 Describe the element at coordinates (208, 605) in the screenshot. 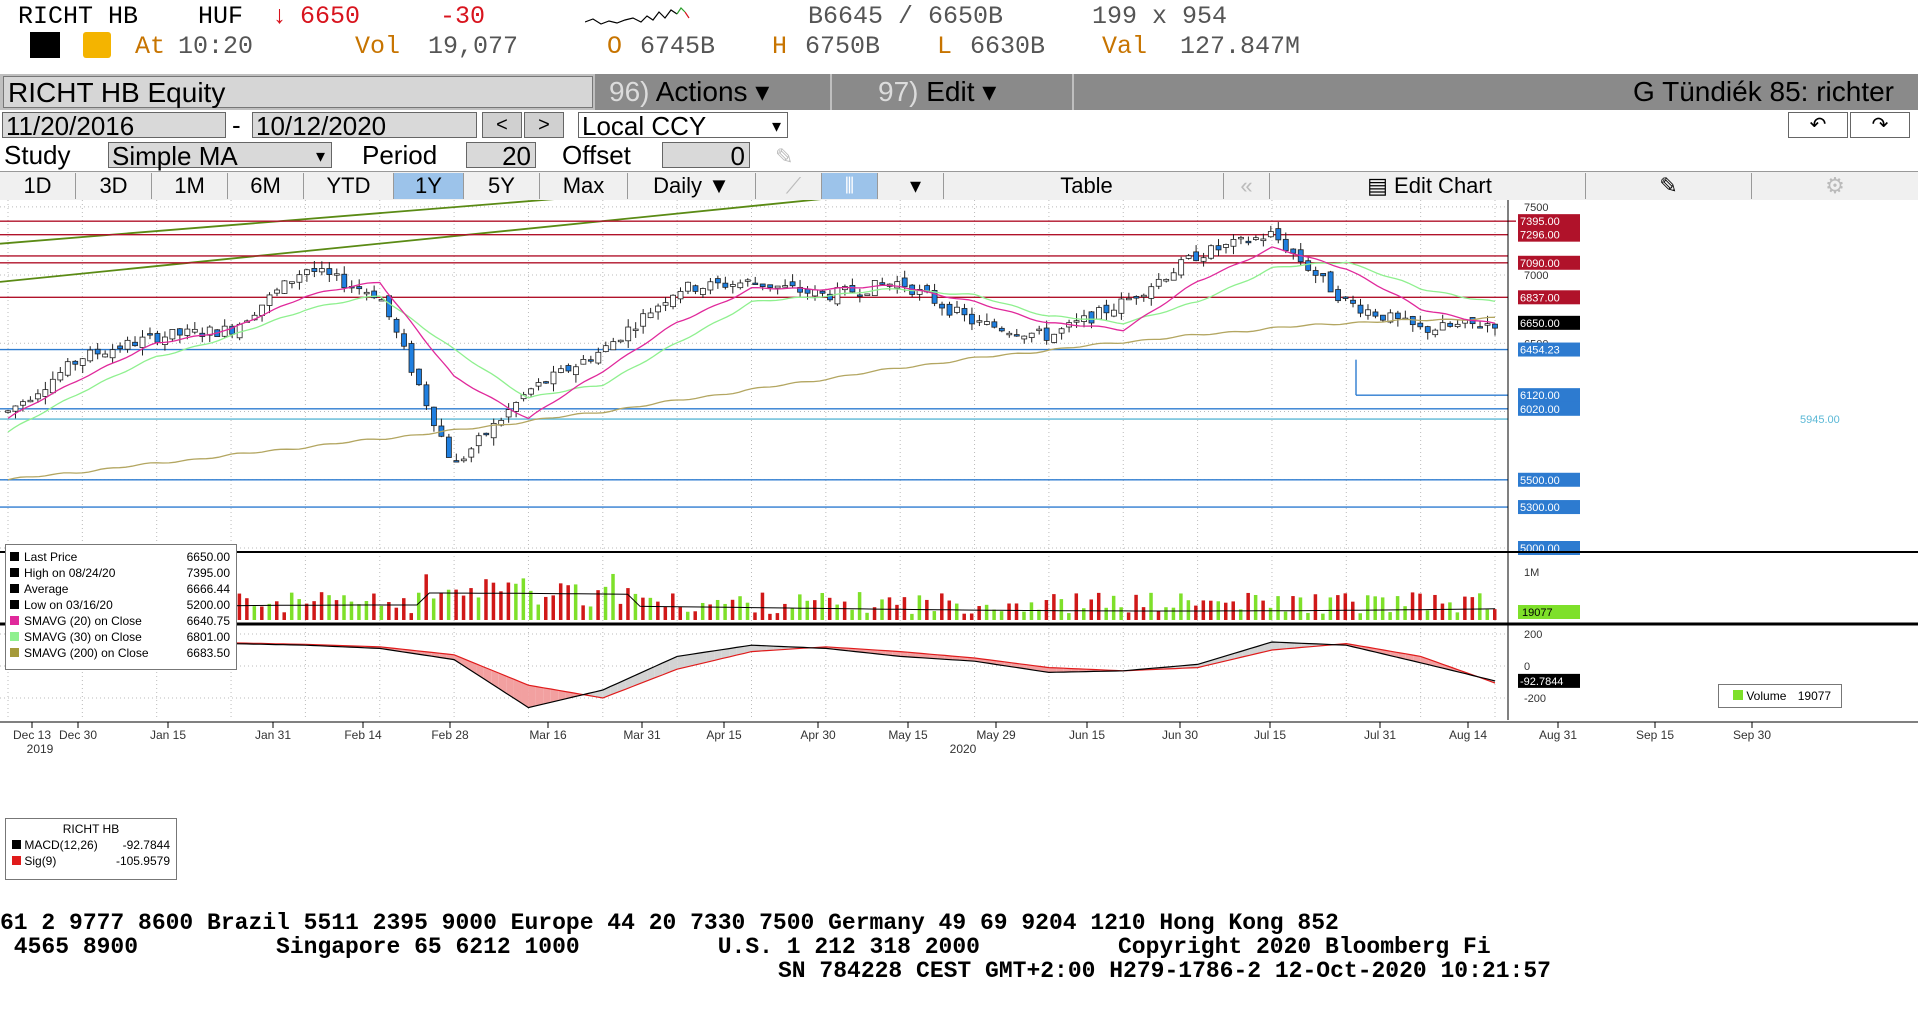

I see `legend-value: 5200.00` at that location.